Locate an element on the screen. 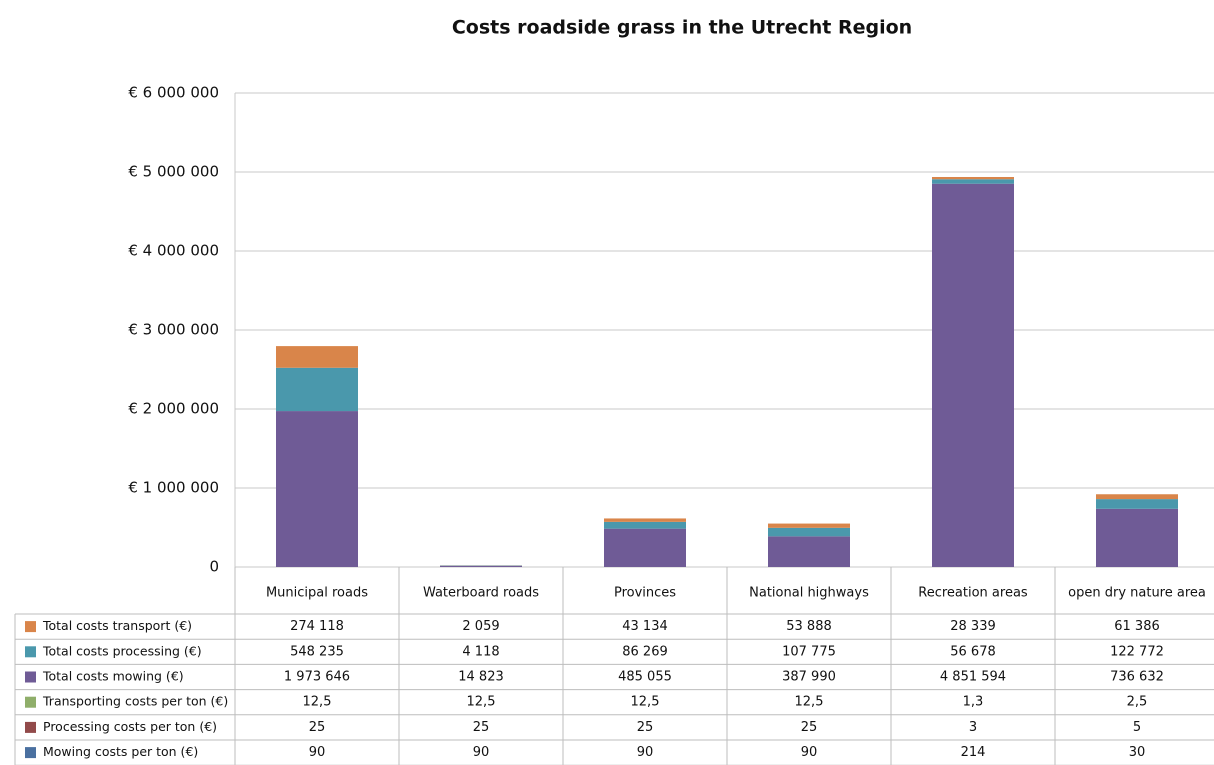  table-cell: 61 386 is located at coordinates (1137, 626).